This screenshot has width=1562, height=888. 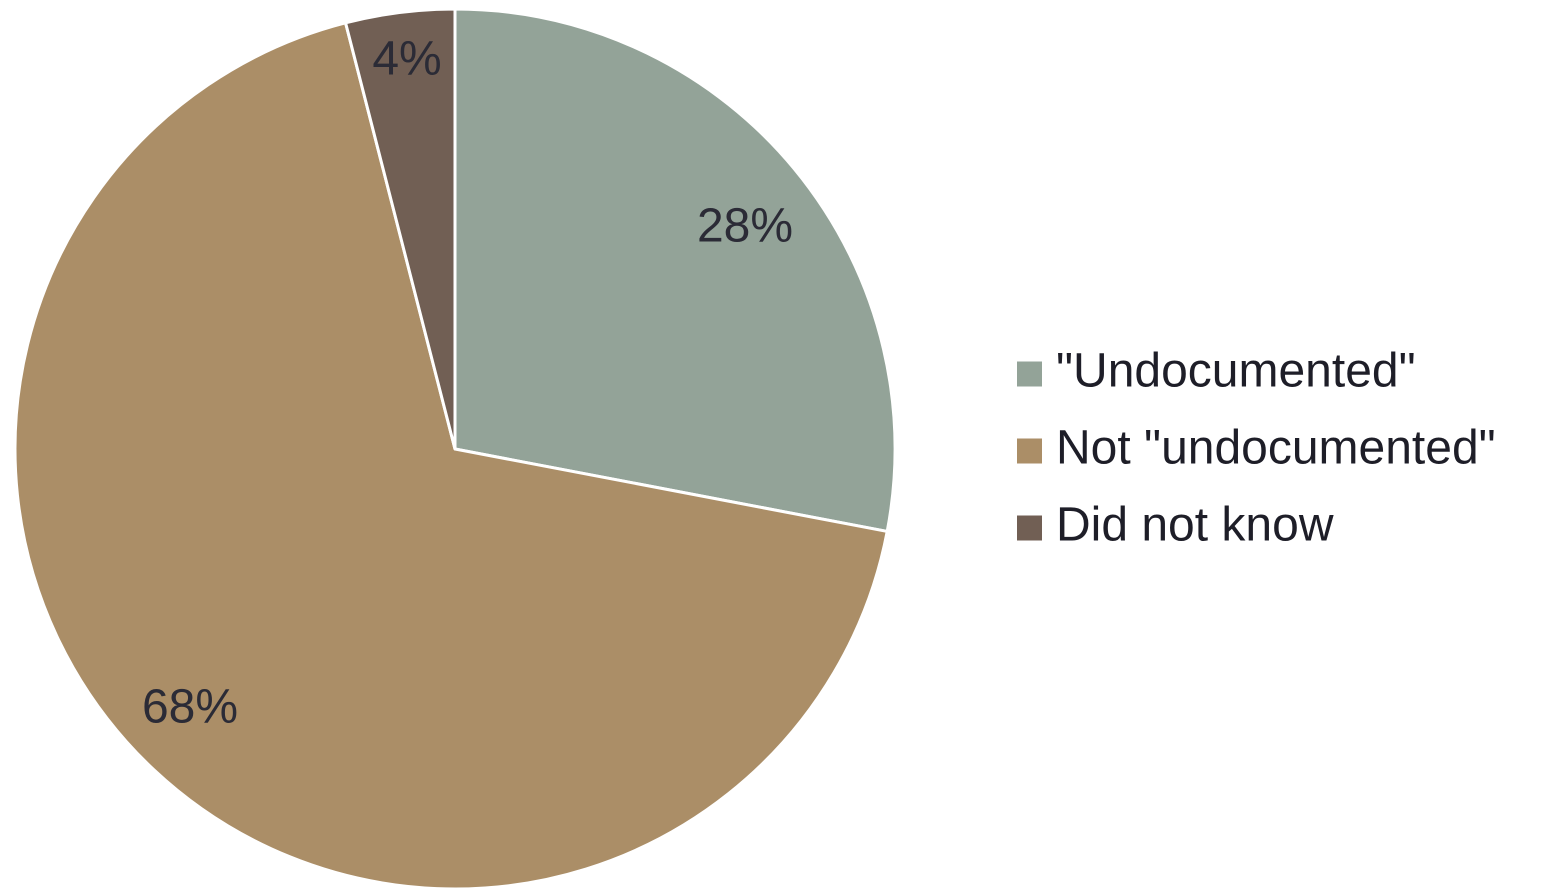 What do you see at coordinates (1236, 371) in the screenshot?
I see `legend-label: "Undocumented"` at bounding box center [1236, 371].